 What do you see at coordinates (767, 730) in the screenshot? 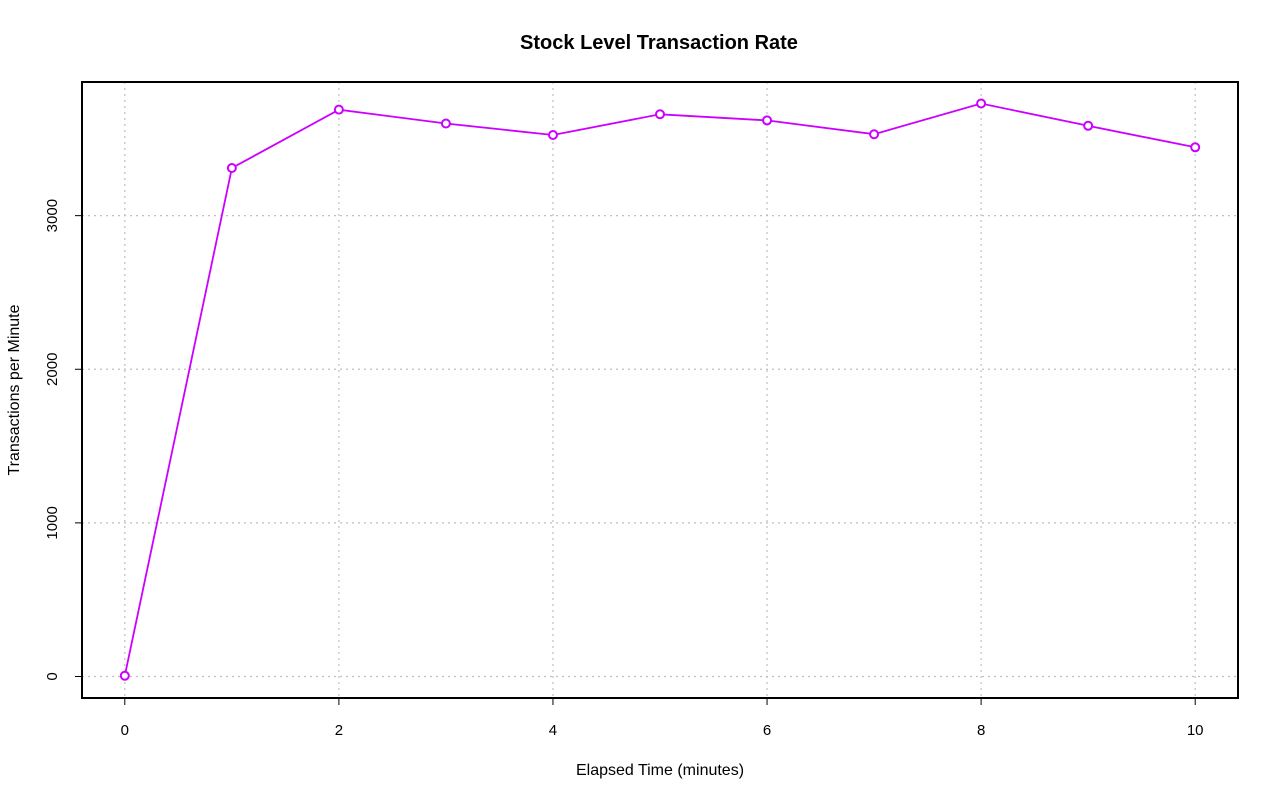
I see `x-tick-label: 6` at bounding box center [767, 730].